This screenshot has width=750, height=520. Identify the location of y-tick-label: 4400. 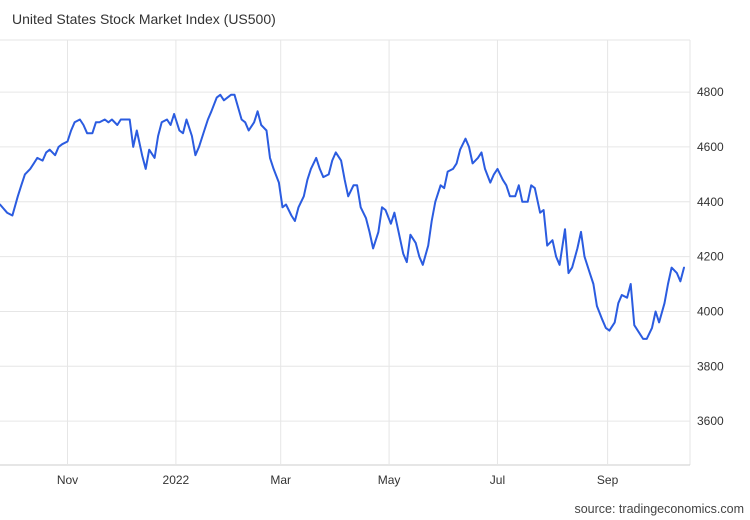
(710, 202).